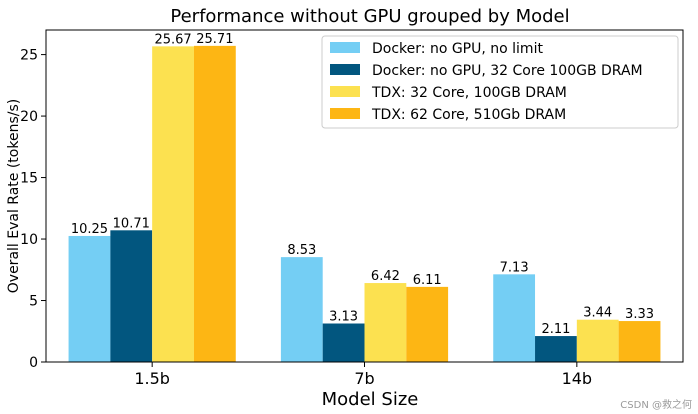 This screenshot has width=698, height=414. Describe the element at coordinates (214, 39) in the screenshot. I see `bar-value-label: 25.71` at that location.